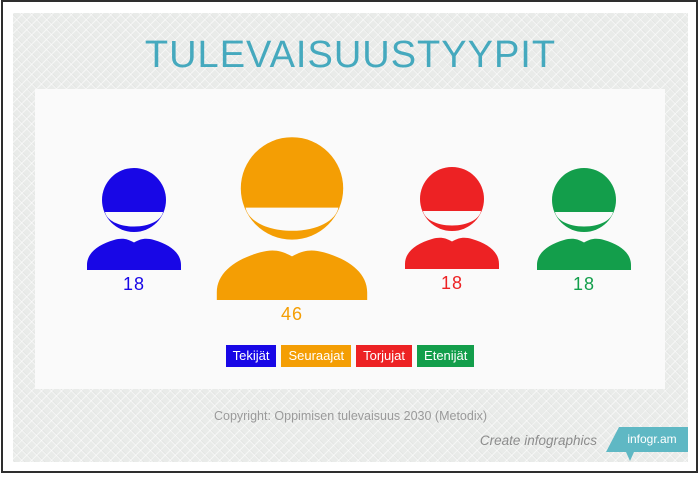 This screenshot has width=700, height=477. Describe the element at coordinates (446, 356) in the screenshot. I see `legend-item-etenijat: Etenijät` at that location.